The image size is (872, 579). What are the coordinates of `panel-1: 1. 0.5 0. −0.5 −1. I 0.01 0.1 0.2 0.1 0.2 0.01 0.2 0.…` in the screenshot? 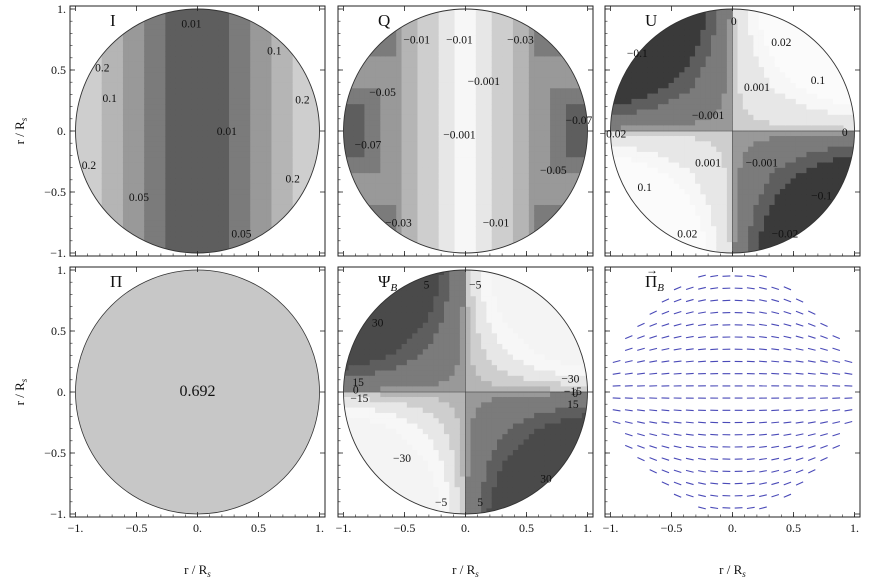 It's located at (185, 131).